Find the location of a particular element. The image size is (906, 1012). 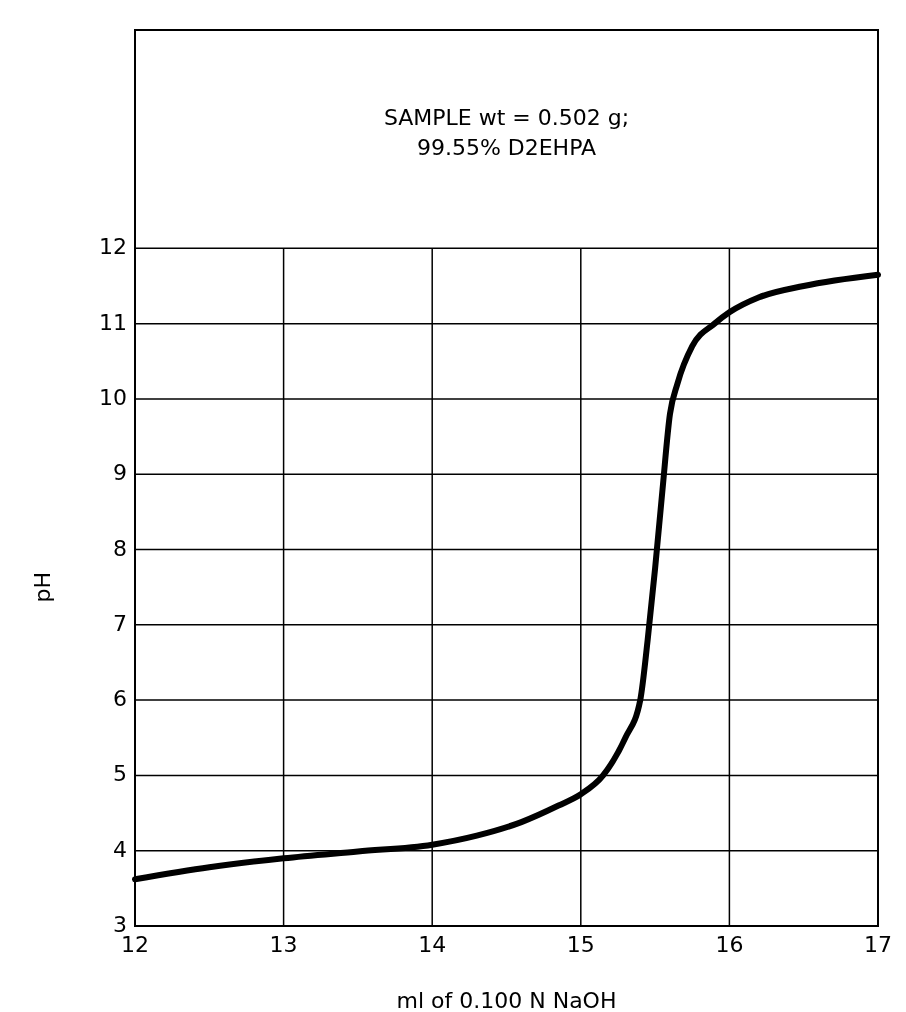

y-tick-label: 7 is located at coordinates (120, 623).